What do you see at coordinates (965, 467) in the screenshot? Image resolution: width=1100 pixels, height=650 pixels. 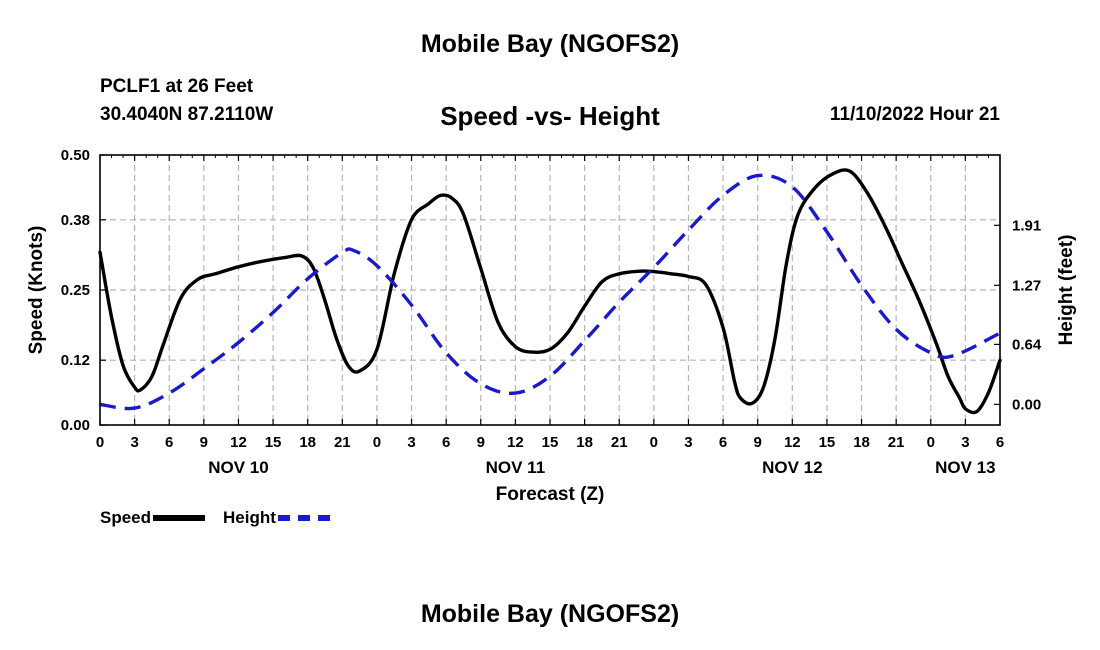 I see `day-label: NOV 13` at bounding box center [965, 467].